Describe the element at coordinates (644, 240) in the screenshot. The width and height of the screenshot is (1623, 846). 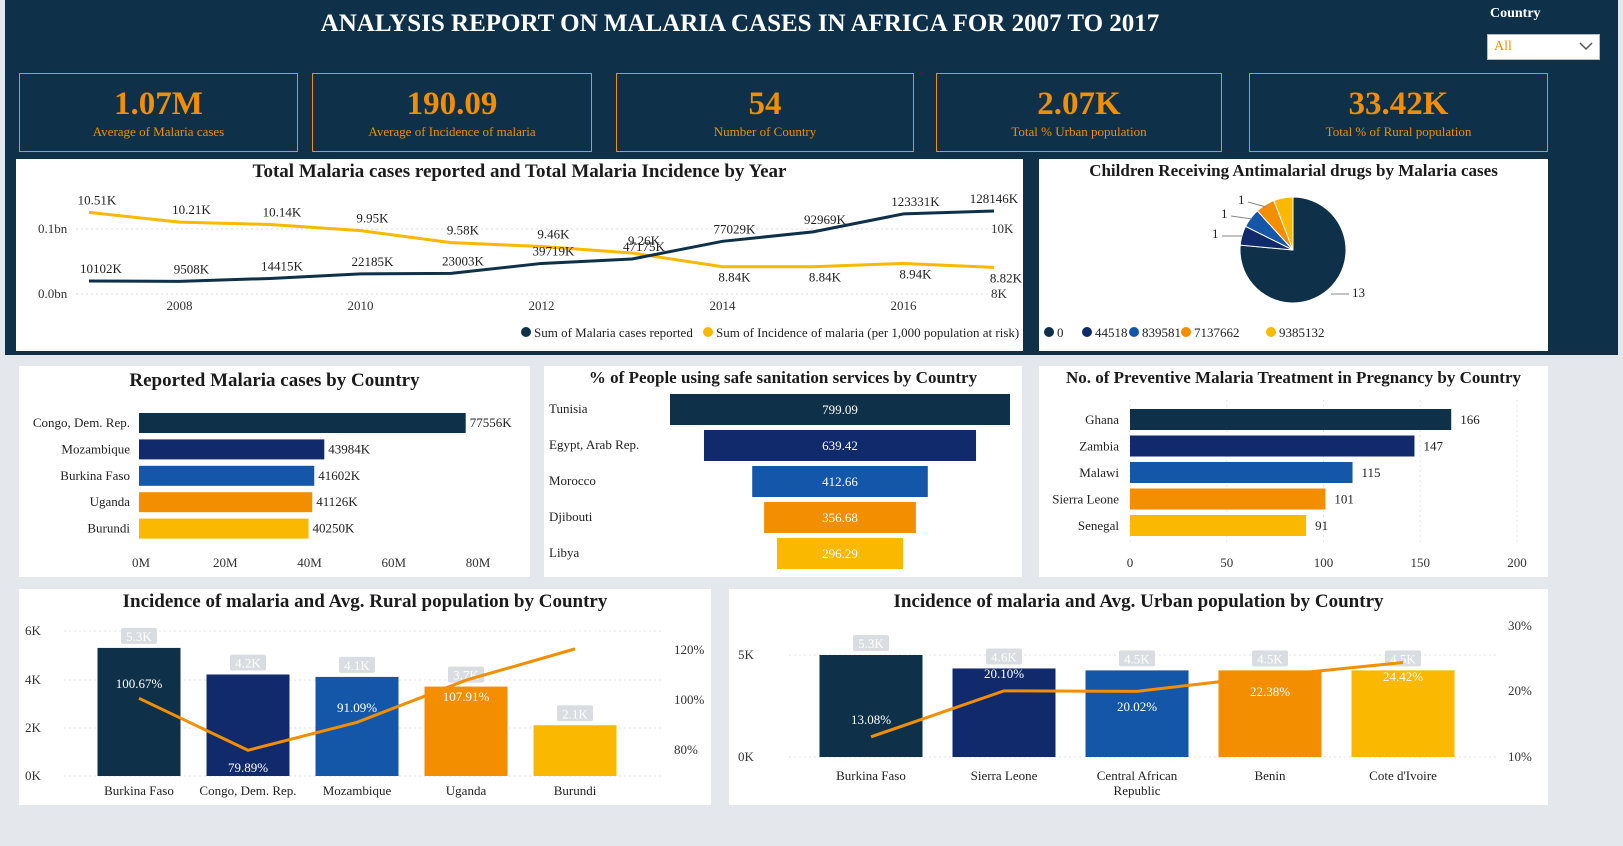
I see `incidence-data-label: 9.26K` at that location.